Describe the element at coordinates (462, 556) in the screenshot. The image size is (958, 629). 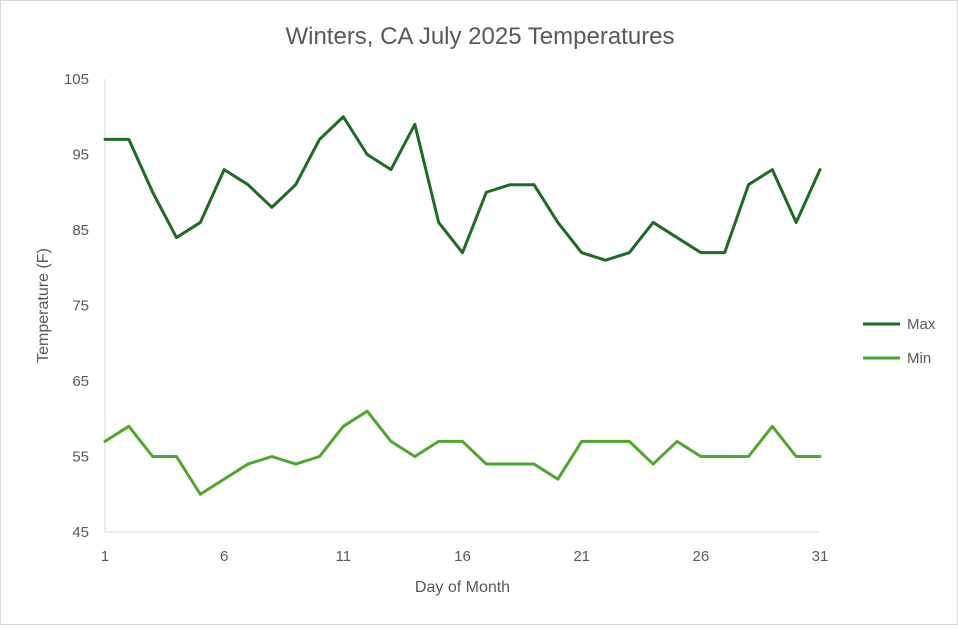
I see `x-tick-label: 16` at that location.